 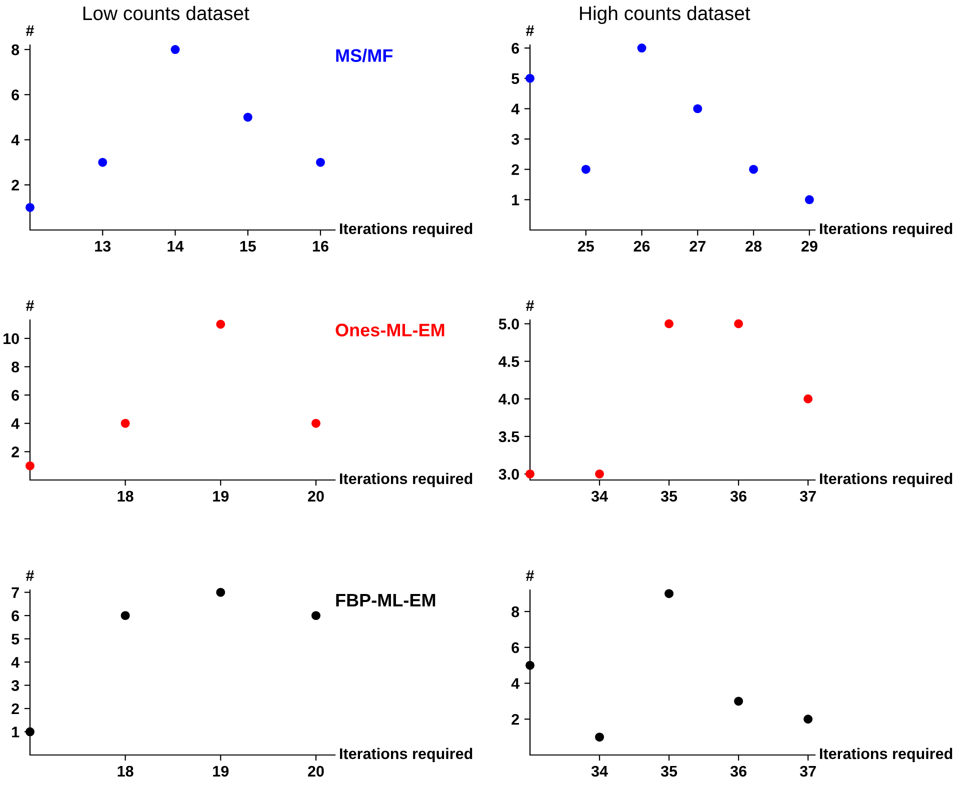 What do you see at coordinates (386, 600) in the screenshot?
I see `series-label: FBP-ML-EM` at bounding box center [386, 600].